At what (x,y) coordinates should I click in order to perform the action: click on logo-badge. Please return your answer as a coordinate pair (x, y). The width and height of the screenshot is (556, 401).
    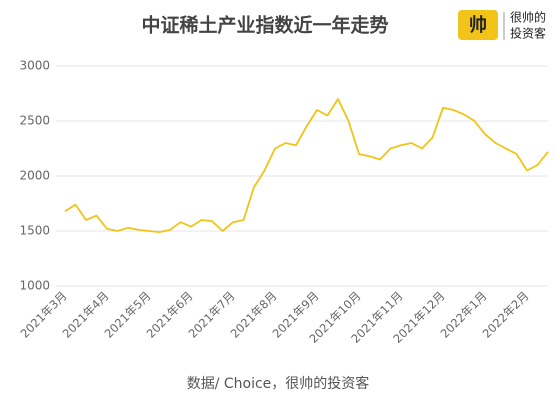
    Looking at the image, I should click on (478, 25).